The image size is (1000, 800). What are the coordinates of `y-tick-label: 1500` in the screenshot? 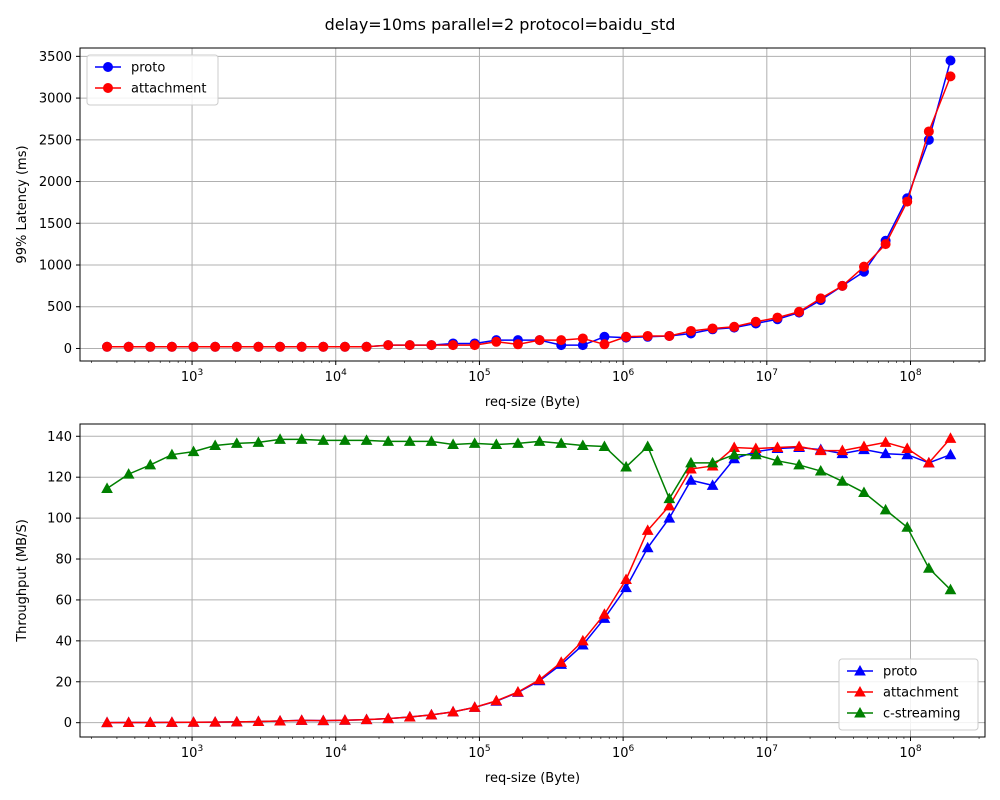 It's located at (55, 224).